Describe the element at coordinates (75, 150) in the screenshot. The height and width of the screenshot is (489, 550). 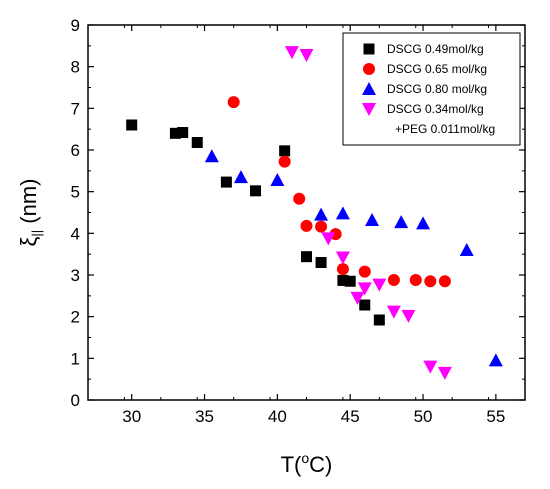
I see `y-tick-label: 6` at that location.